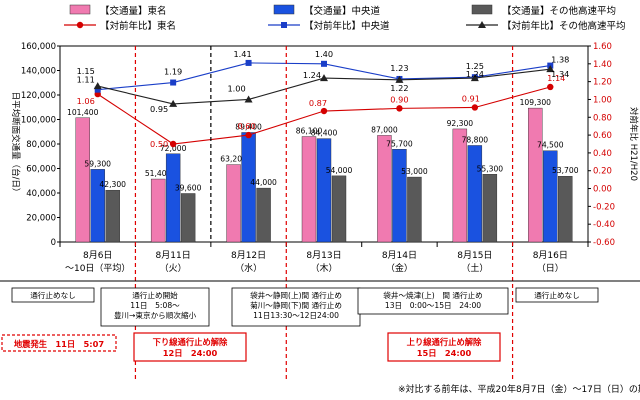 The width and height of the screenshot is (640, 400). Describe the element at coordinates (97, 268) in the screenshot. I see `category-sub: ～10日（平均）` at that location.